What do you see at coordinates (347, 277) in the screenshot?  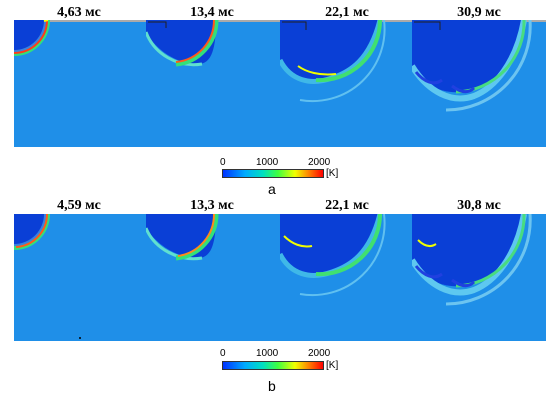 I see `simulation-frame-b3` at bounding box center [347, 277].